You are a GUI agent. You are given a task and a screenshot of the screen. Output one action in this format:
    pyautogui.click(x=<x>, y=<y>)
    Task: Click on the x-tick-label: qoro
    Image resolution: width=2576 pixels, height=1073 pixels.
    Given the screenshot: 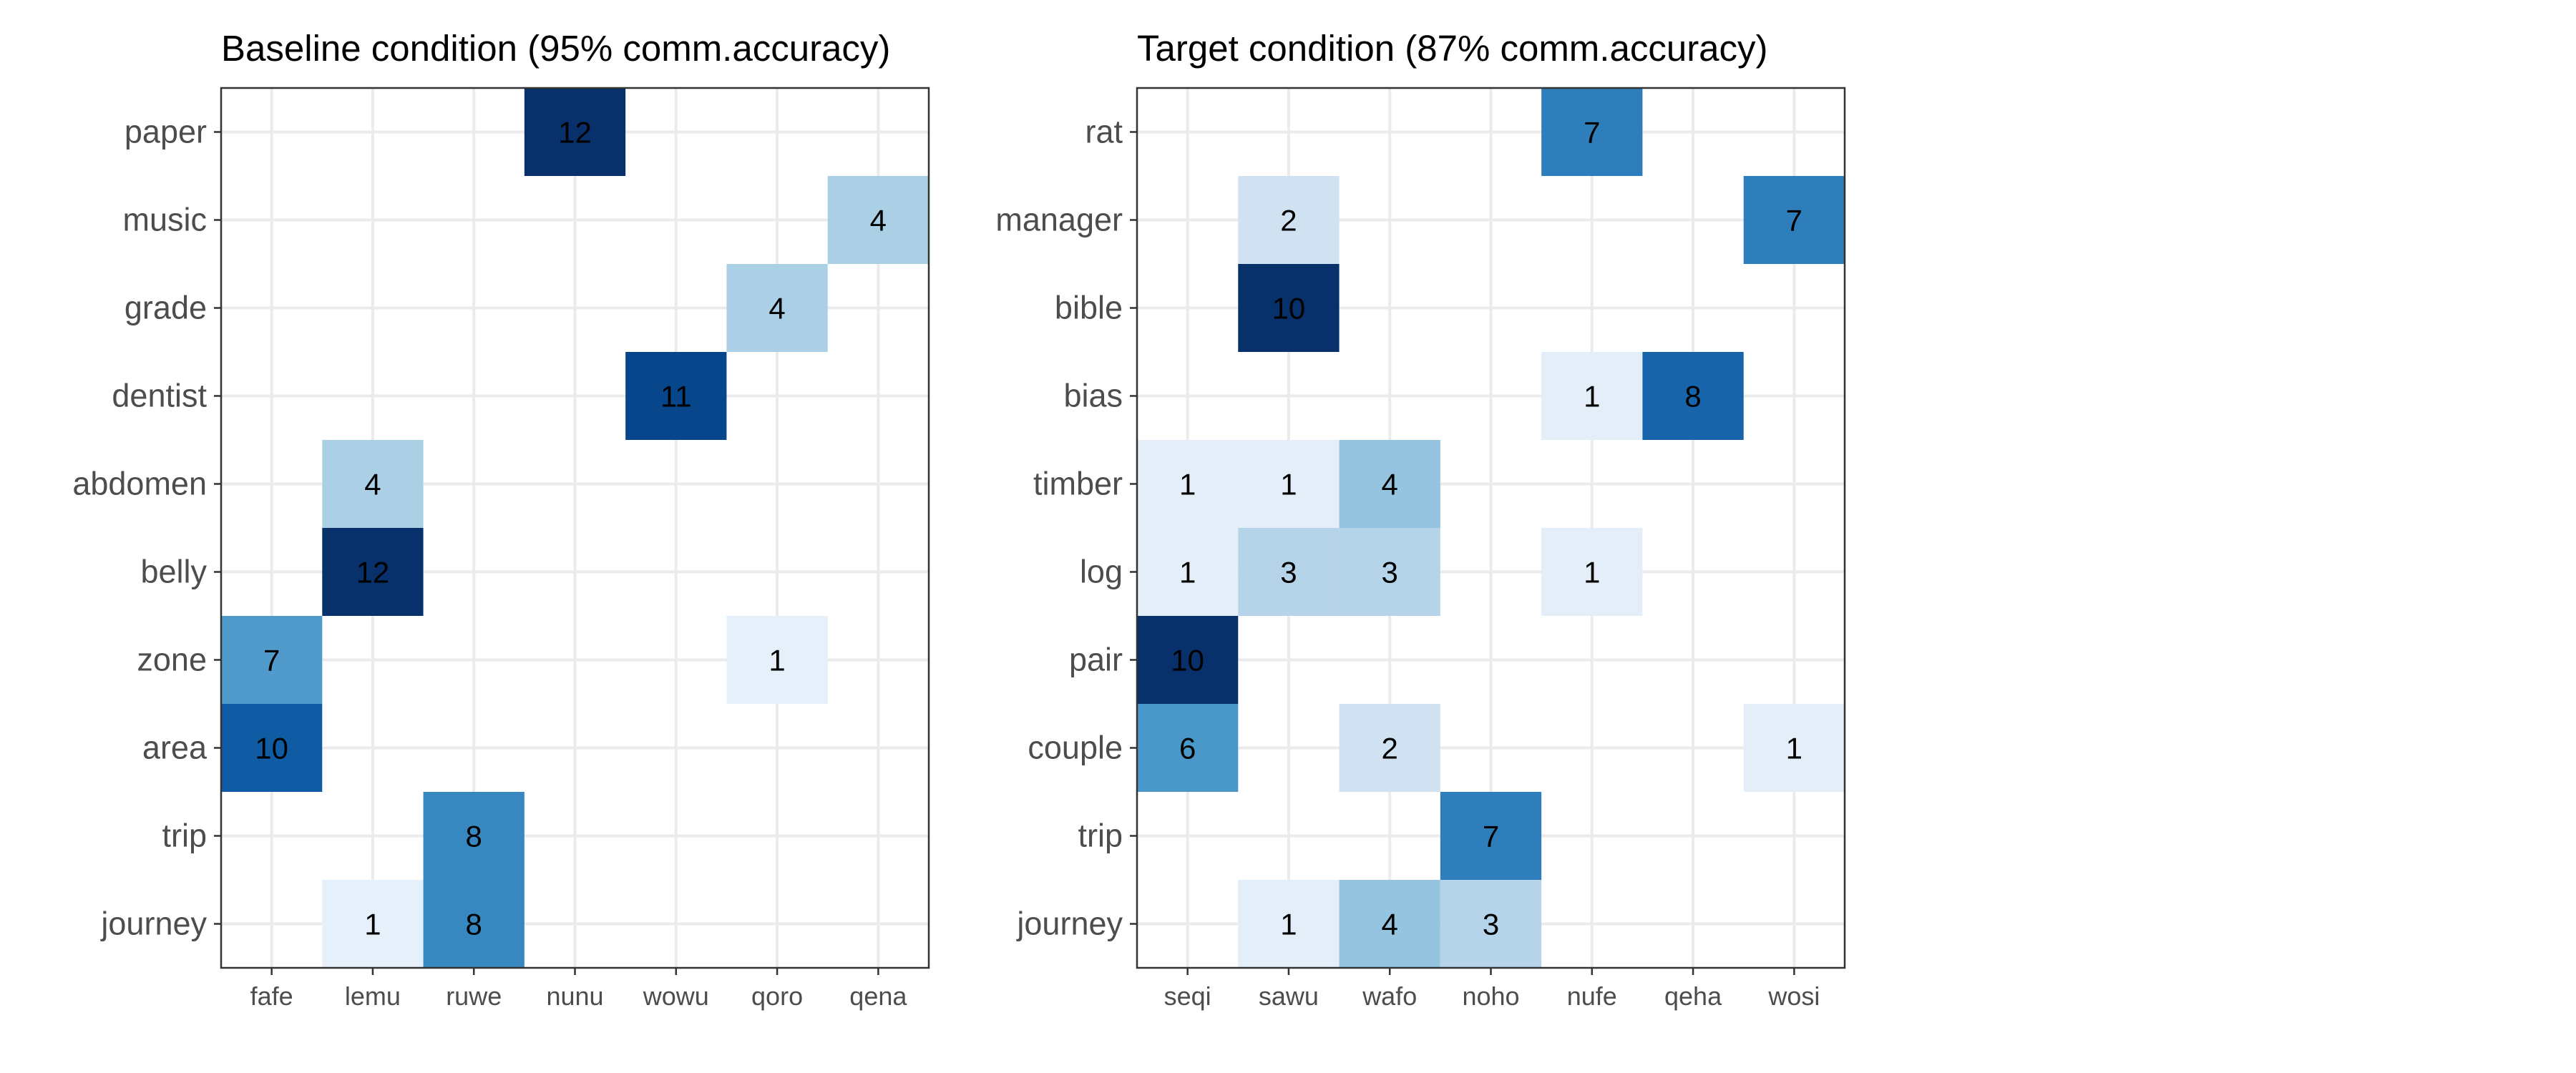 What is the action you would take?
    pyautogui.click(x=777, y=996)
    